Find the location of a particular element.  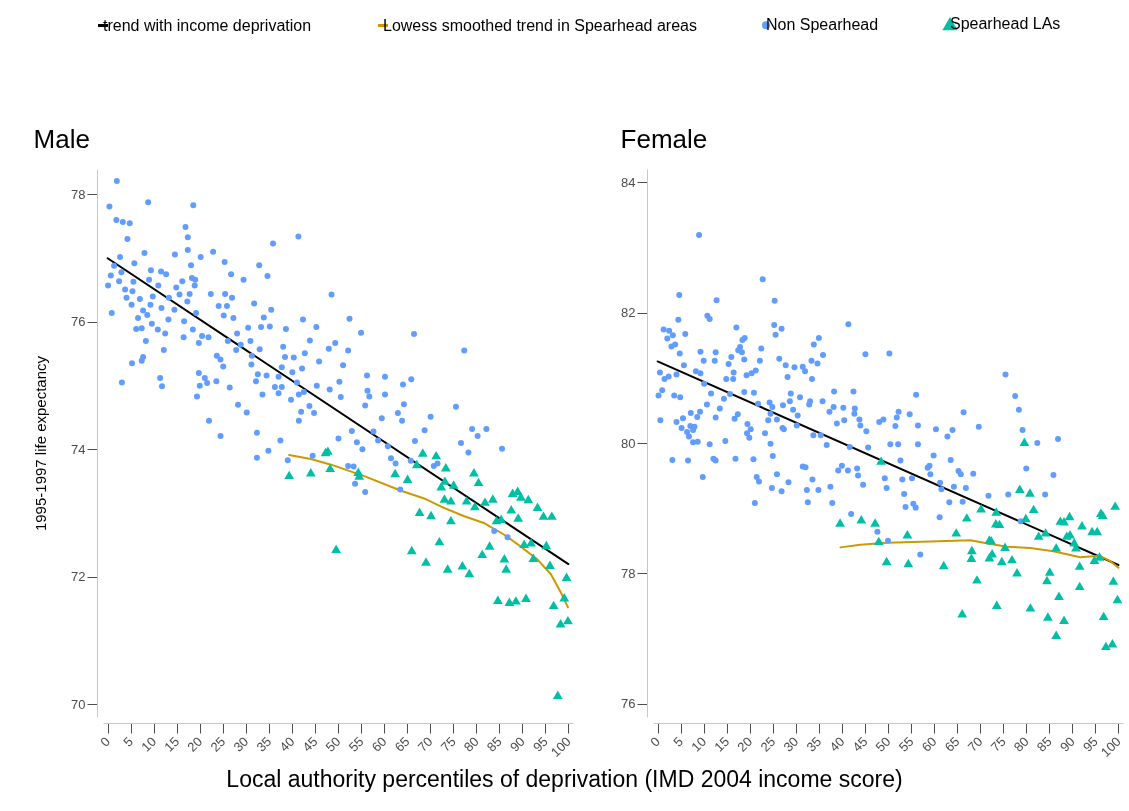

legend-label: Lowess smoothed trend in Spearhead areas is located at coordinates (540, 25).